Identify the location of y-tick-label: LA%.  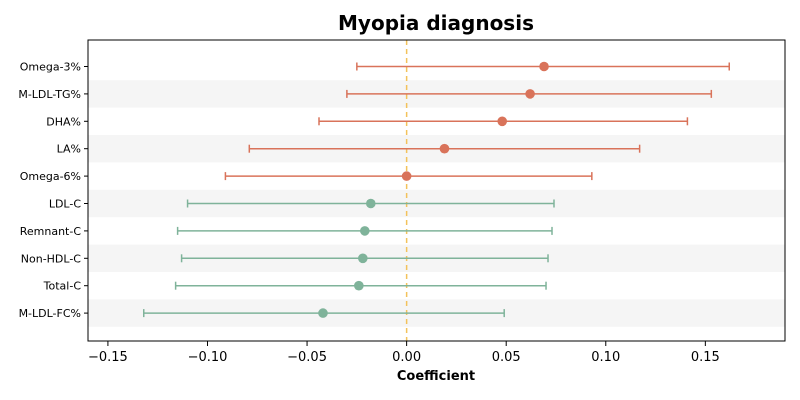
(69, 149).